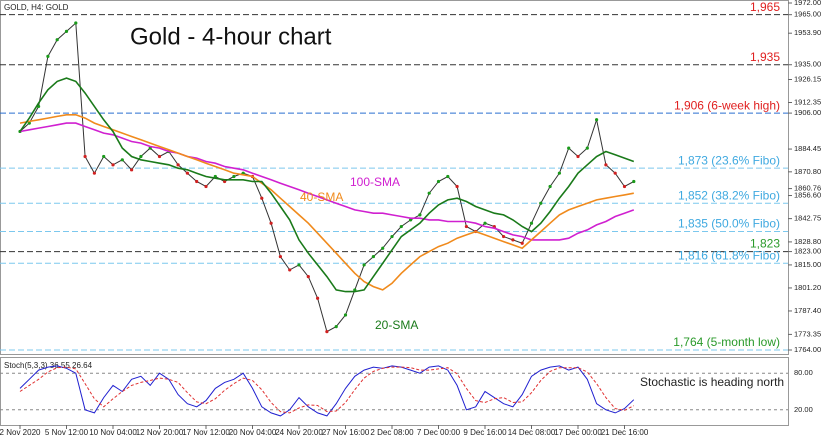  Describe the element at coordinates (807, 64) in the screenshot. I see `y-tick-label: 1935.00` at that location.